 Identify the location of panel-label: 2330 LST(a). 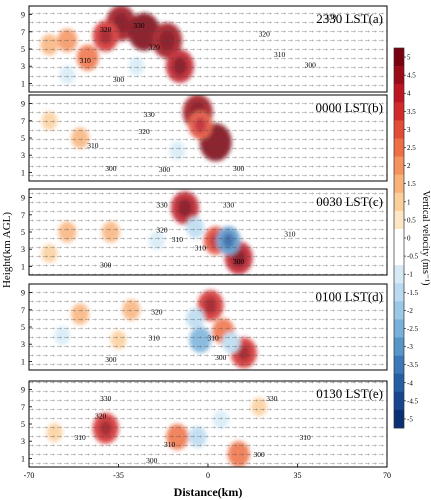
(349, 18).